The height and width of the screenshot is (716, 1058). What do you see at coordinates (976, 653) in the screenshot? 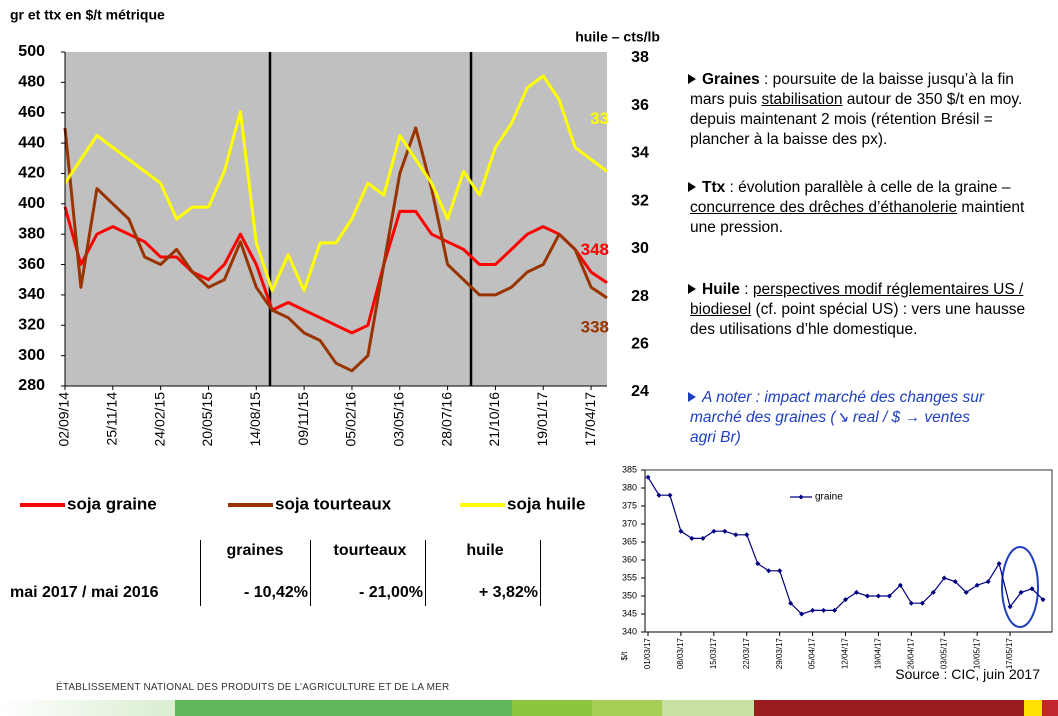
I see `x-tick-label: 10/05/17` at bounding box center [976, 653].